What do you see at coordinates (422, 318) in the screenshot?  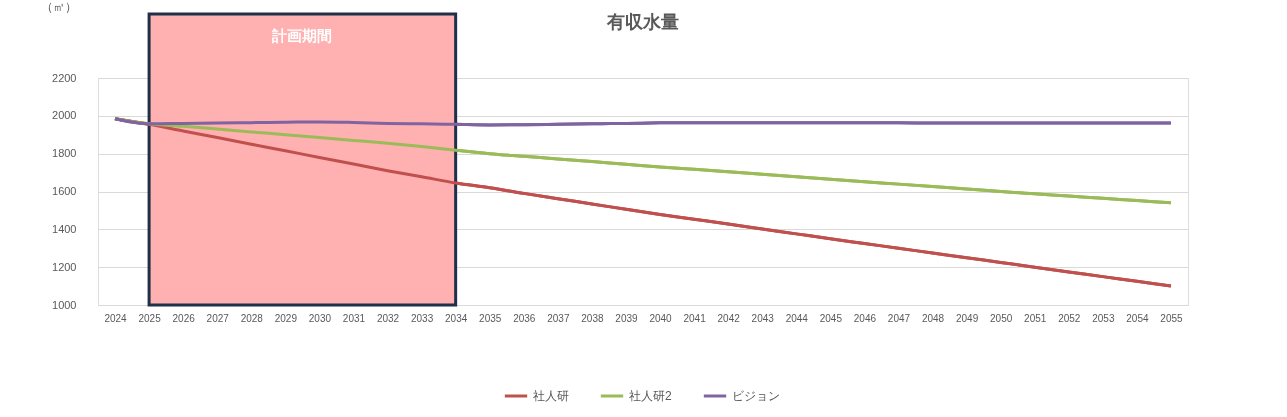 I see `x-tick-label: 2033` at bounding box center [422, 318].